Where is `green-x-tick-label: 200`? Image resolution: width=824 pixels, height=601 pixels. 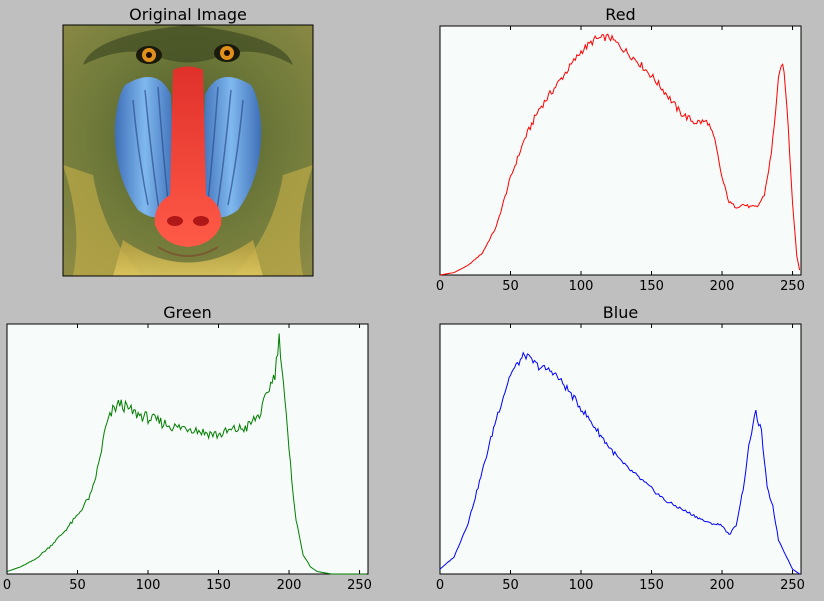 green-x-tick-label: 200 is located at coordinates (289, 585).